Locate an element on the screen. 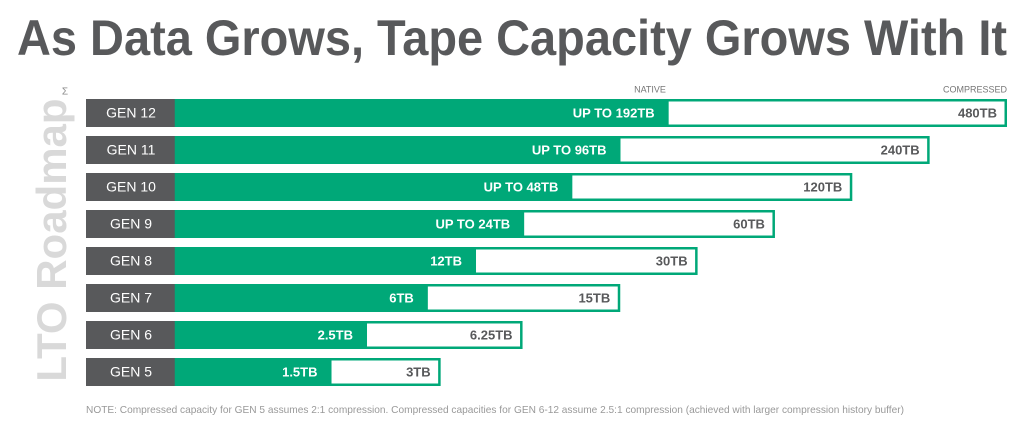  corner-mark: Σ is located at coordinates (65, 92).